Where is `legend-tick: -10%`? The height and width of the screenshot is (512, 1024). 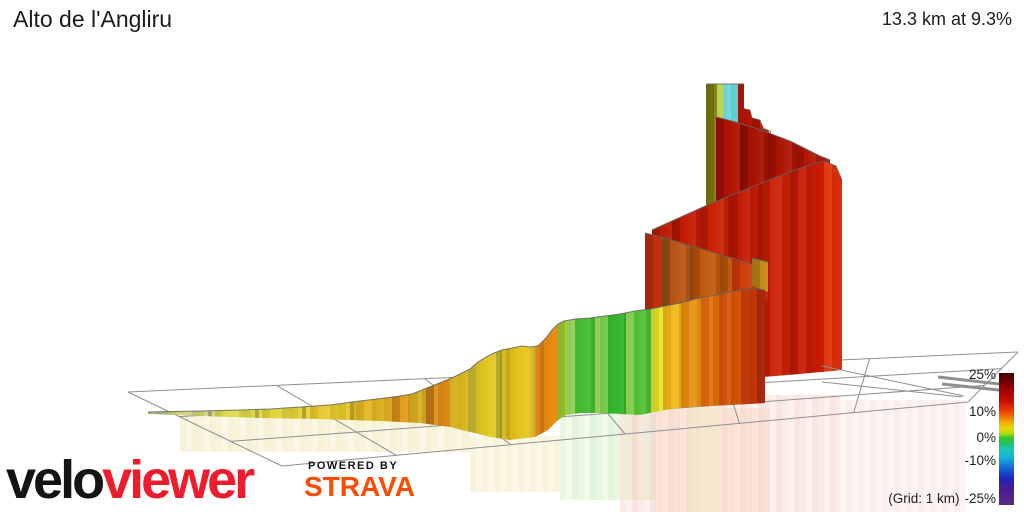 legend-tick: -10% is located at coordinates (980, 460).